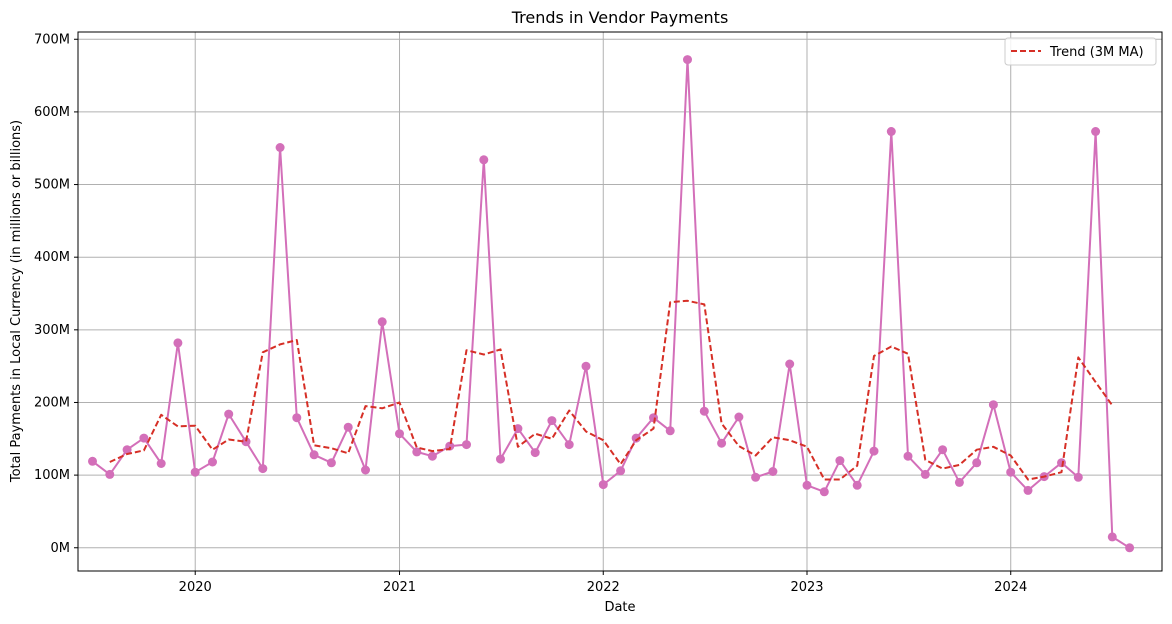 The width and height of the screenshot is (1172, 624). I want to click on legend-label-trend: Trend (3M MA), so click(1096, 52).